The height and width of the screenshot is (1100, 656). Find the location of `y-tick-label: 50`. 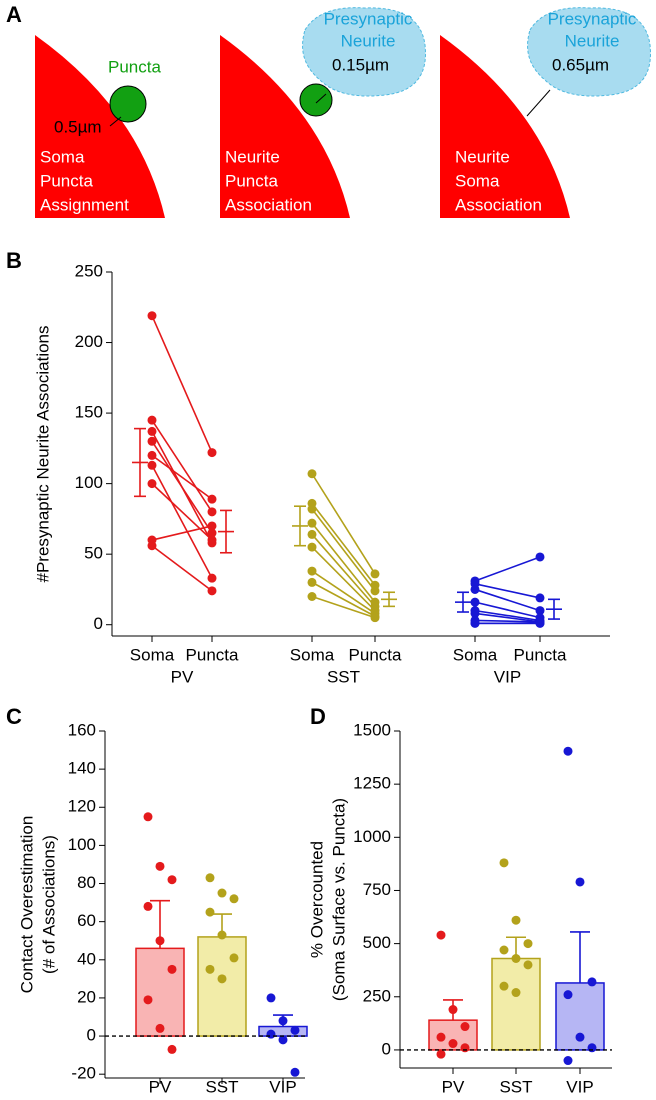

y-tick-label: 50 is located at coordinates (93, 553).